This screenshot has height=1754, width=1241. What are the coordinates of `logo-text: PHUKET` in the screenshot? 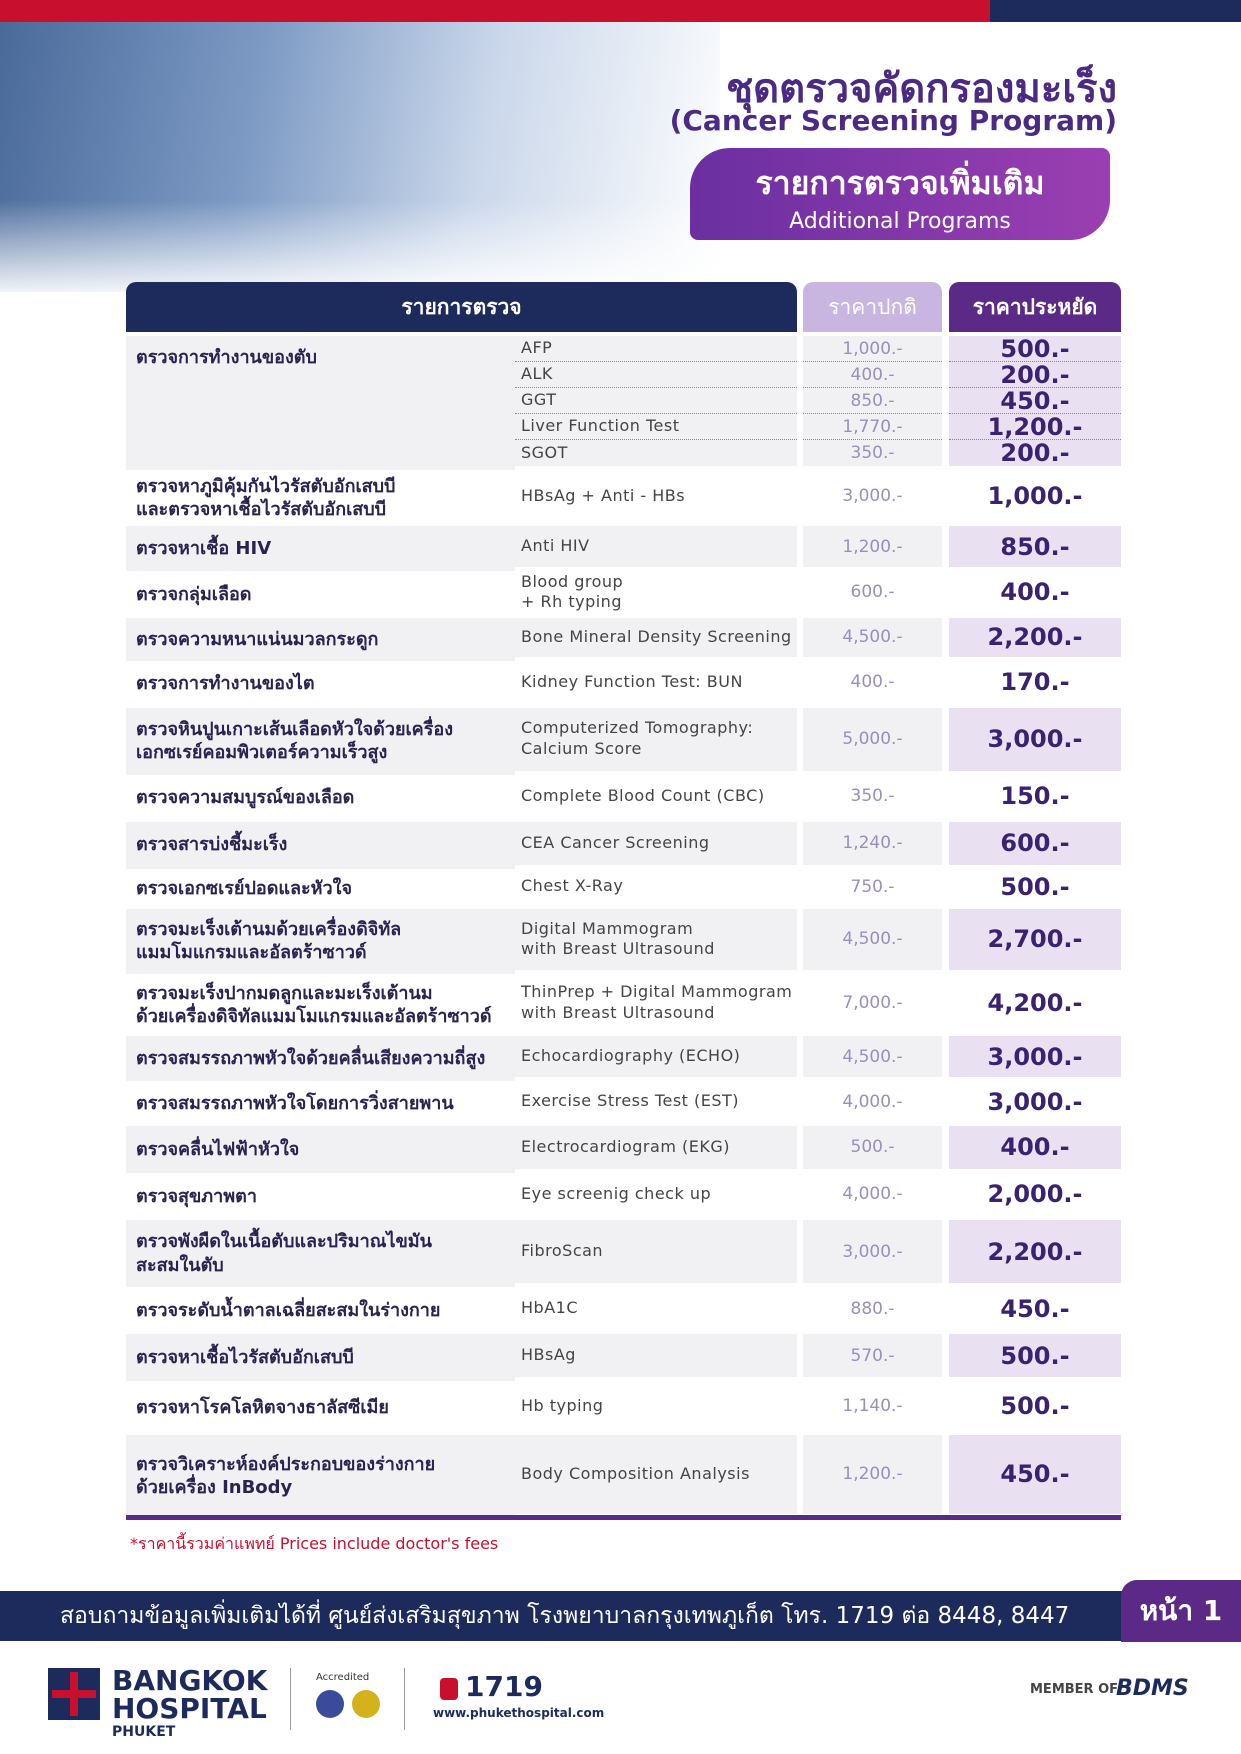 It's located at (144, 1732).